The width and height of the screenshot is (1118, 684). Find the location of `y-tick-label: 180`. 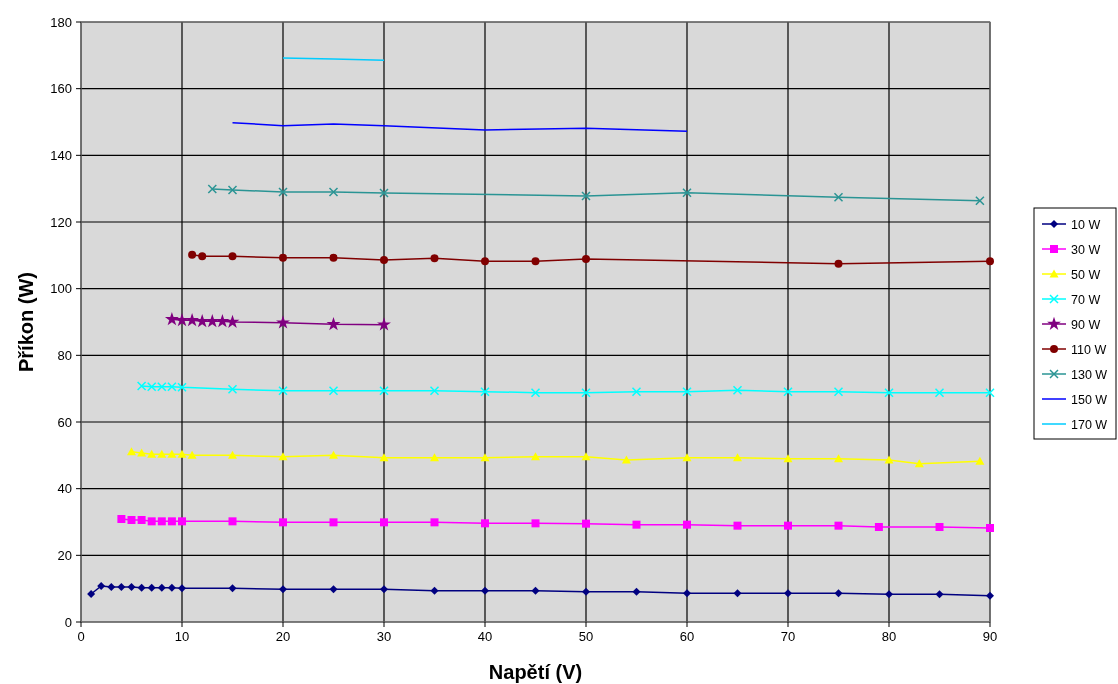

y-tick-label: 180 is located at coordinates (61, 22).